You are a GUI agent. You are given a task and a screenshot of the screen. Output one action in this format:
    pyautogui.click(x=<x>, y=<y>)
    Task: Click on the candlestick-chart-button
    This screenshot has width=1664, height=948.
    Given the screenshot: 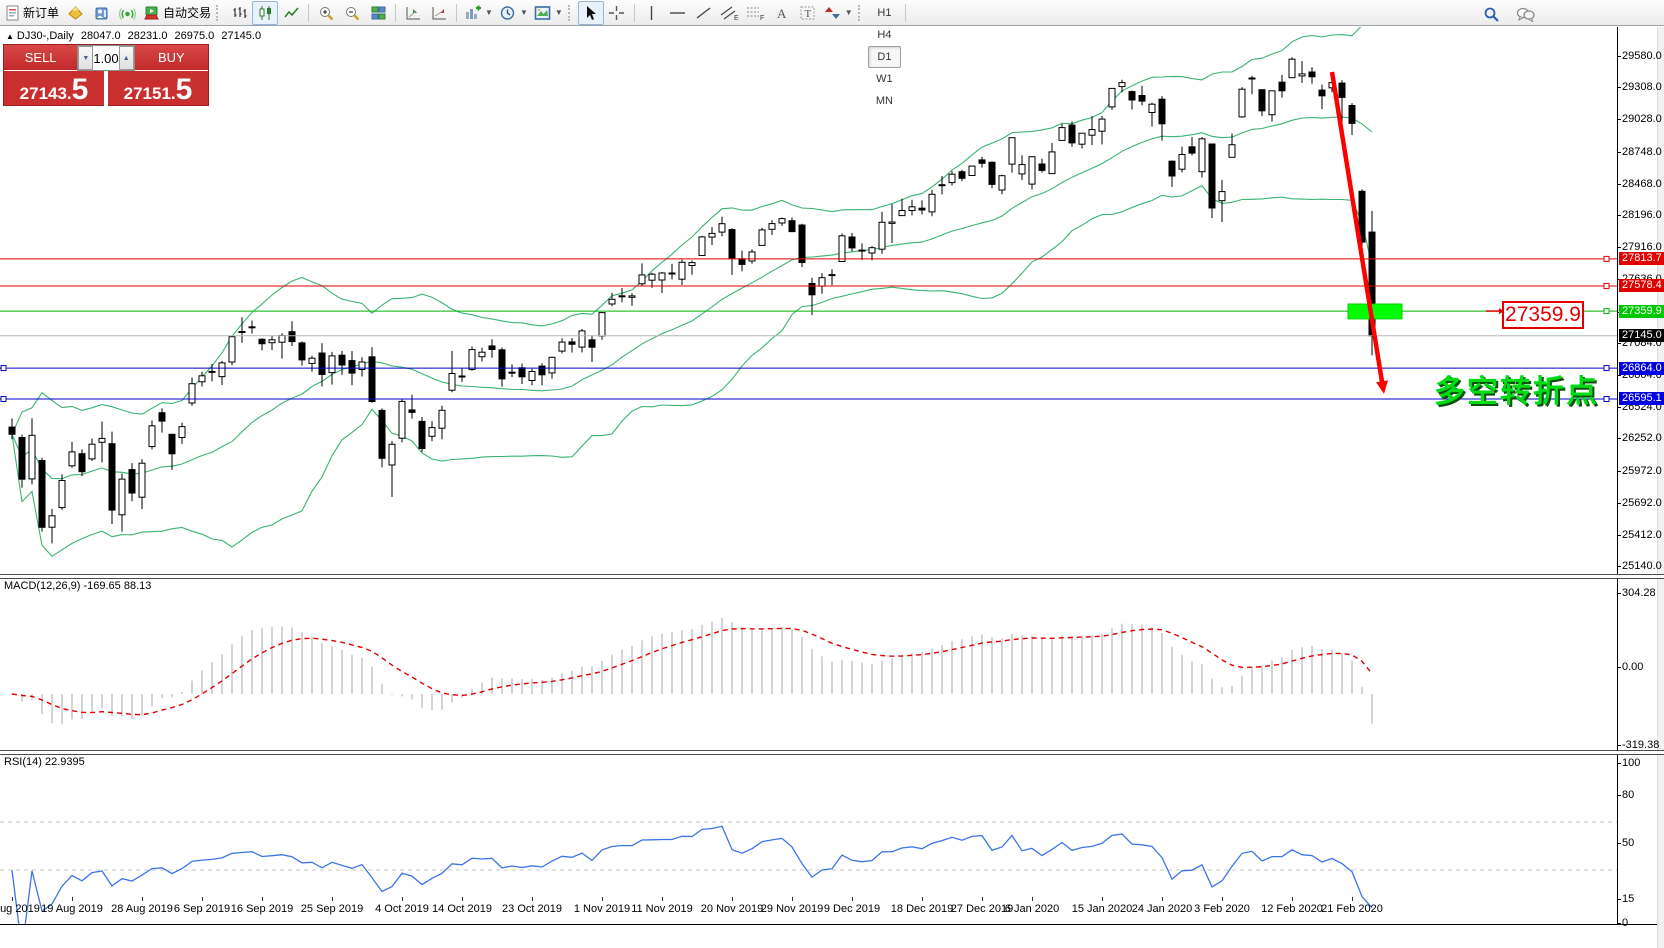 What is the action you would take?
    pyautogui.click(x=265, y=12)
    